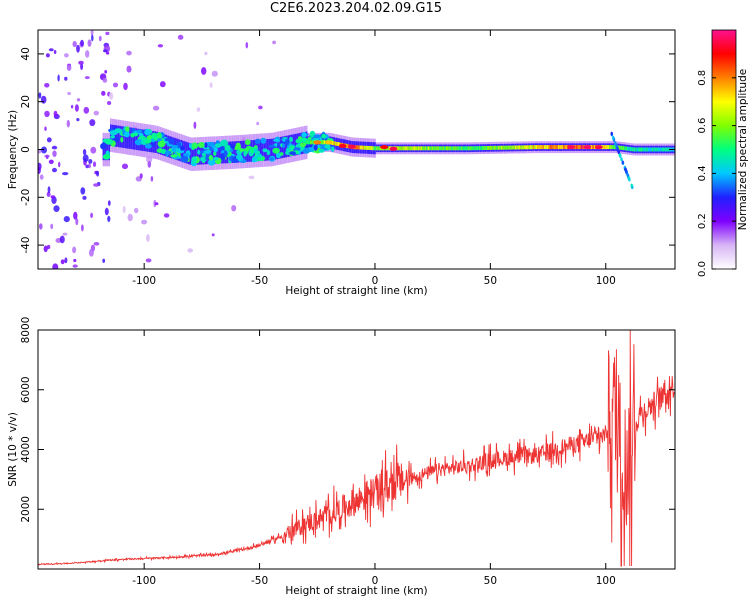 This screenshot has height=600, width=750. I want to click on snr-ytick-label: 8000, so click(26, 330).